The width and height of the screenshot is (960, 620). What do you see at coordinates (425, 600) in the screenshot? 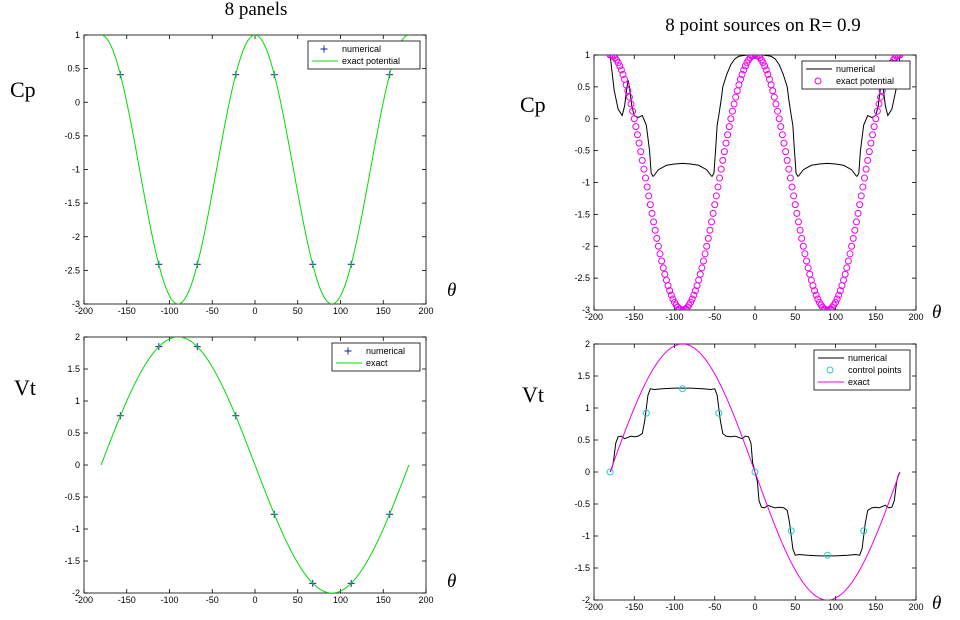
I see `x-tick-label: 200` at bounding box center [425, 600].